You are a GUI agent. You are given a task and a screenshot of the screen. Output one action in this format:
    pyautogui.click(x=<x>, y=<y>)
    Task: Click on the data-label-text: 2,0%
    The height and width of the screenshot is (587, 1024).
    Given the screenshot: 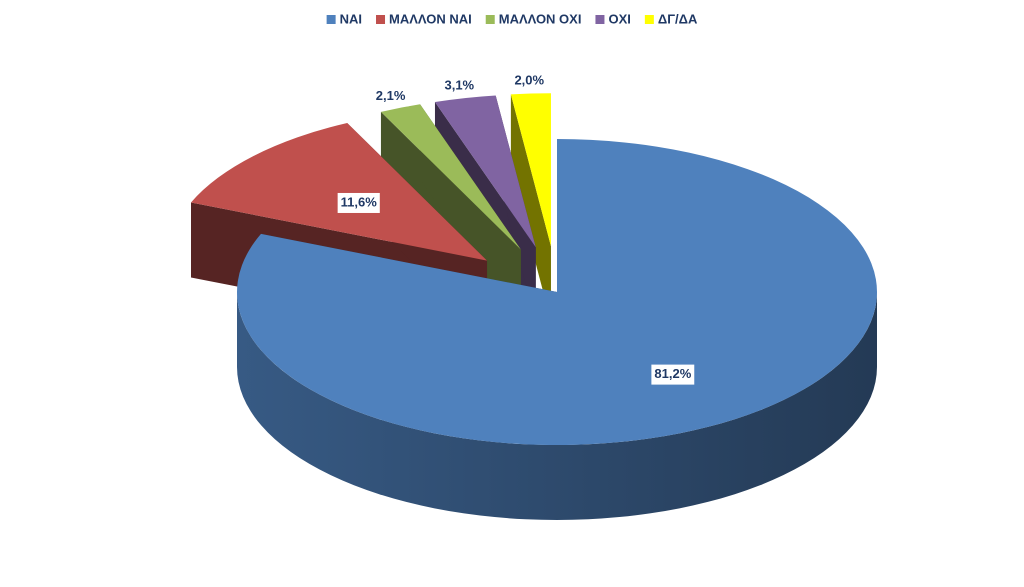 What is the action you would take?
    pyautogui.click(x=529, y=80)
    